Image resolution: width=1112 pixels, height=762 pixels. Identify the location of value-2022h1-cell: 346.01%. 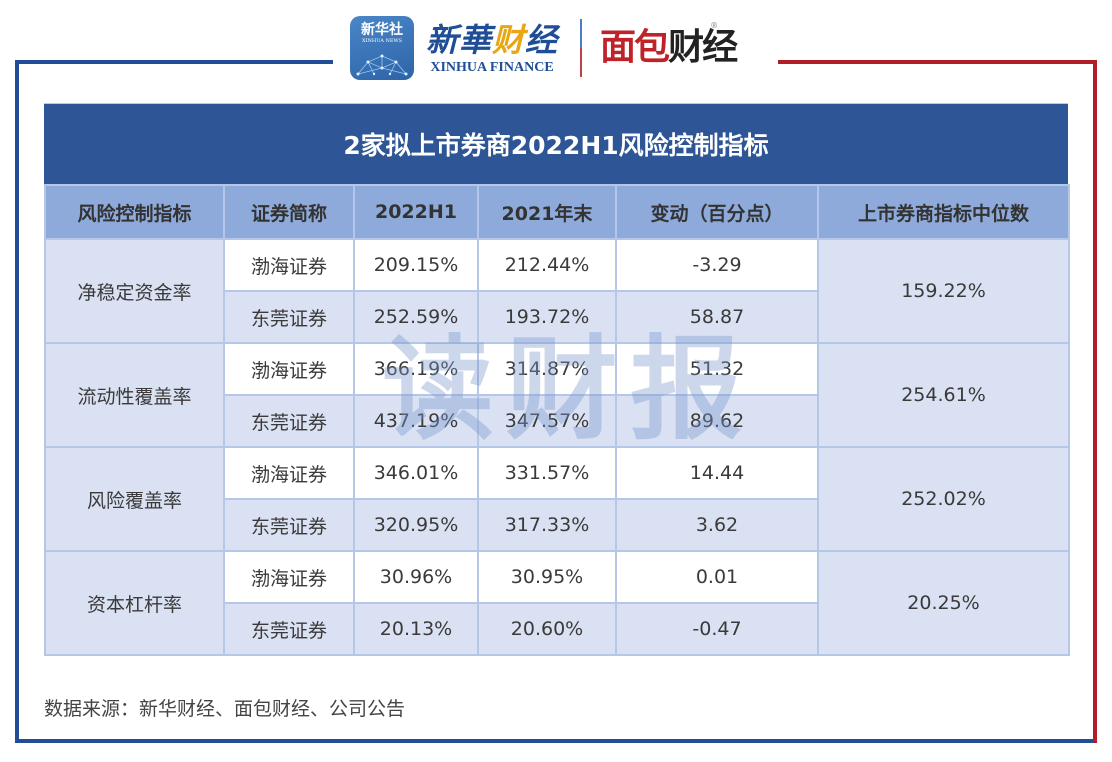
(416, 473).